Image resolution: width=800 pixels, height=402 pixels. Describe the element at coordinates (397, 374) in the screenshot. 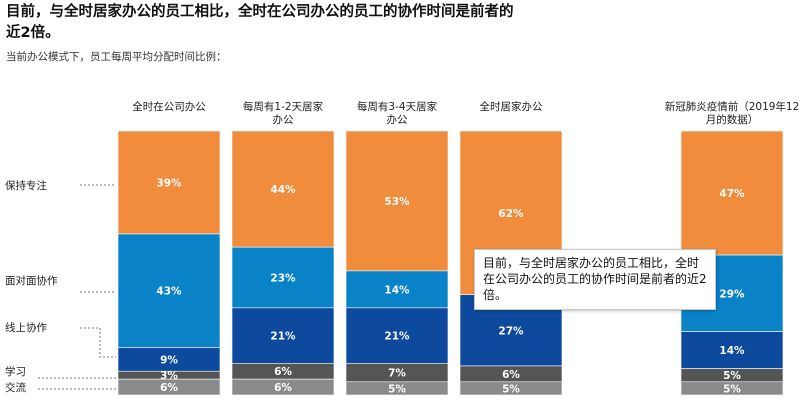

I see `data-label: 7%` at that location.